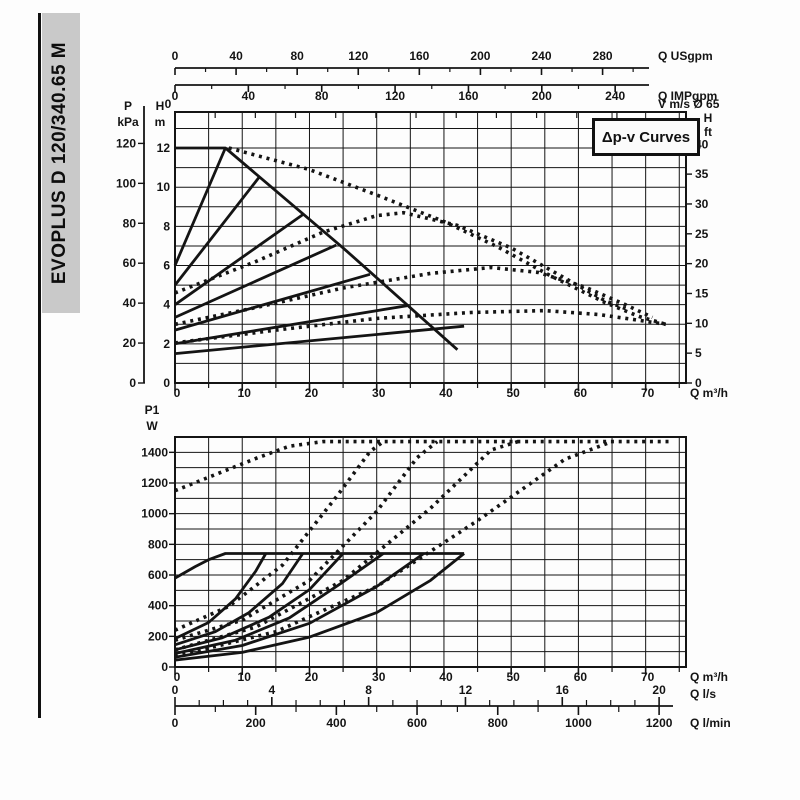 This screenshot has width=800, height=800. I want to click on impgpm-label: 200, so click(542, 96).